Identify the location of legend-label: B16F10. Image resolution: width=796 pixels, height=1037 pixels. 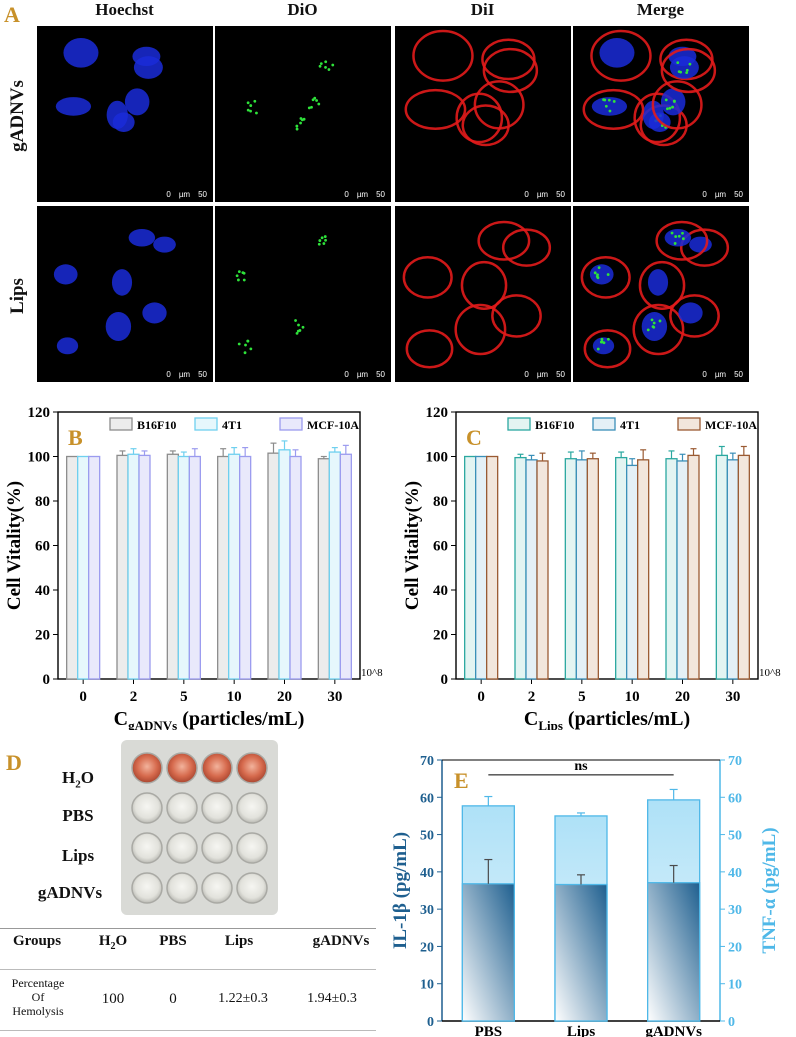
(554, 425).